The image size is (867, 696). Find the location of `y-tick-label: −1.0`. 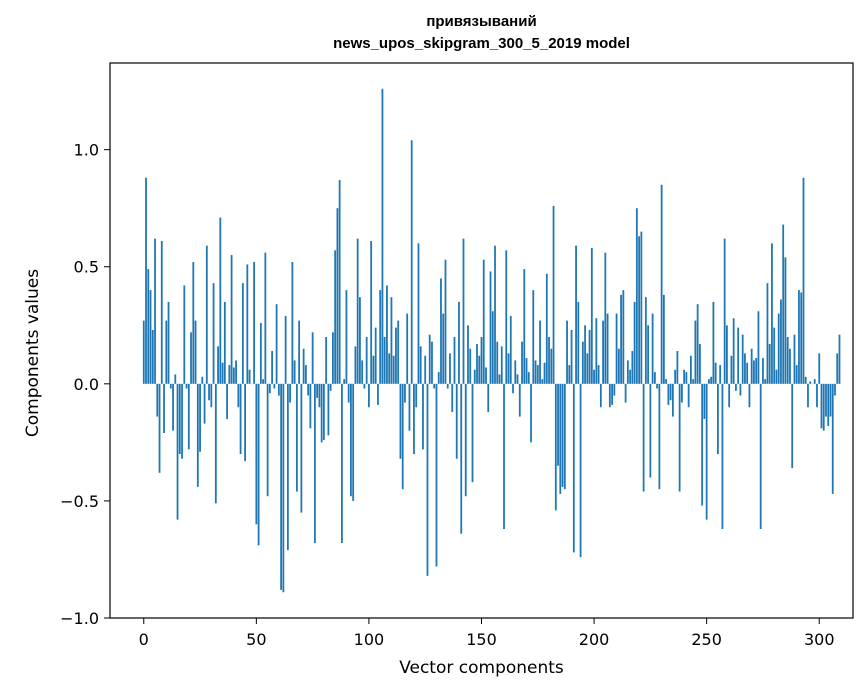

y-tick-label: −1.0 is located at coordinates (79, 618).